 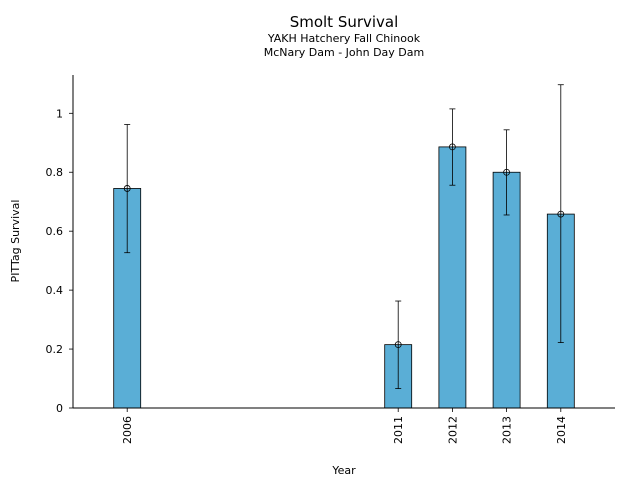 I want to click on x-tick-label-2013: 2013, so click(x=507, y=430).